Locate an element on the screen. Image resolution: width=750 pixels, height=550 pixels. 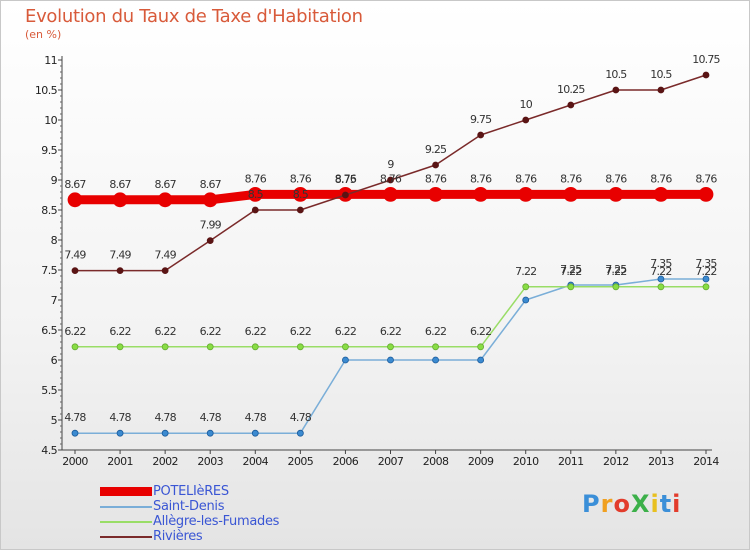
x-tick-label: 2005 is located at coordinates (301, 461).